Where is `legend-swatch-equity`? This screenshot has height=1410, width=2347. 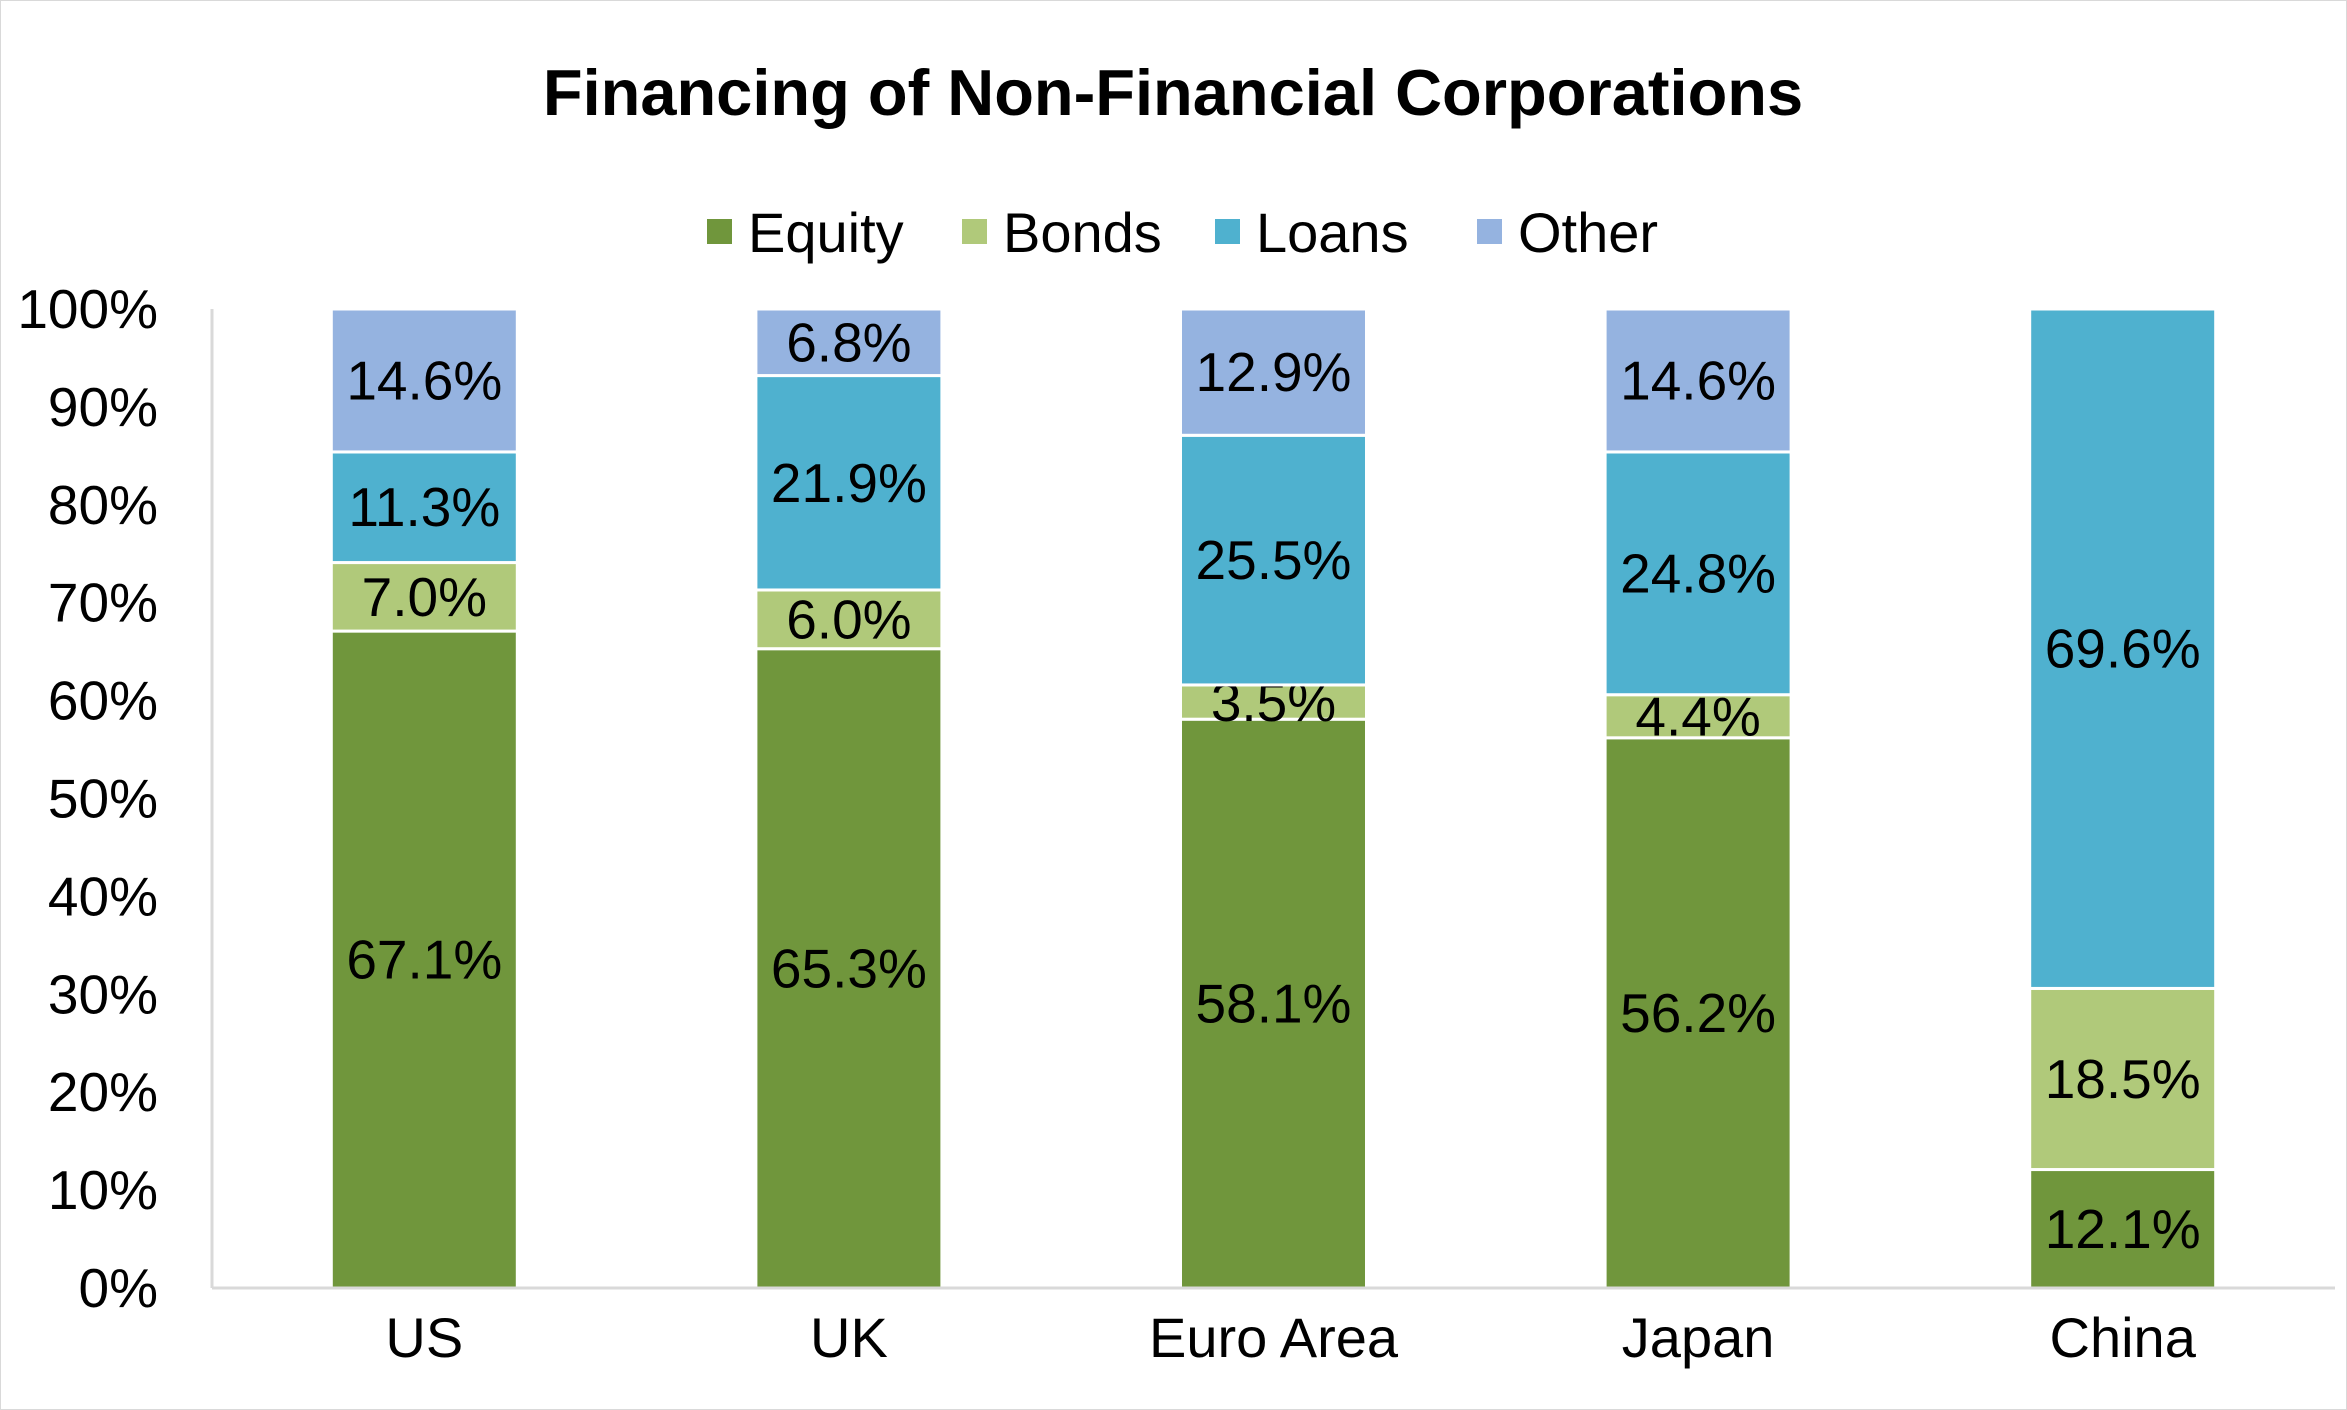 legend-swatch-equity is located at coordinates (719, 231).